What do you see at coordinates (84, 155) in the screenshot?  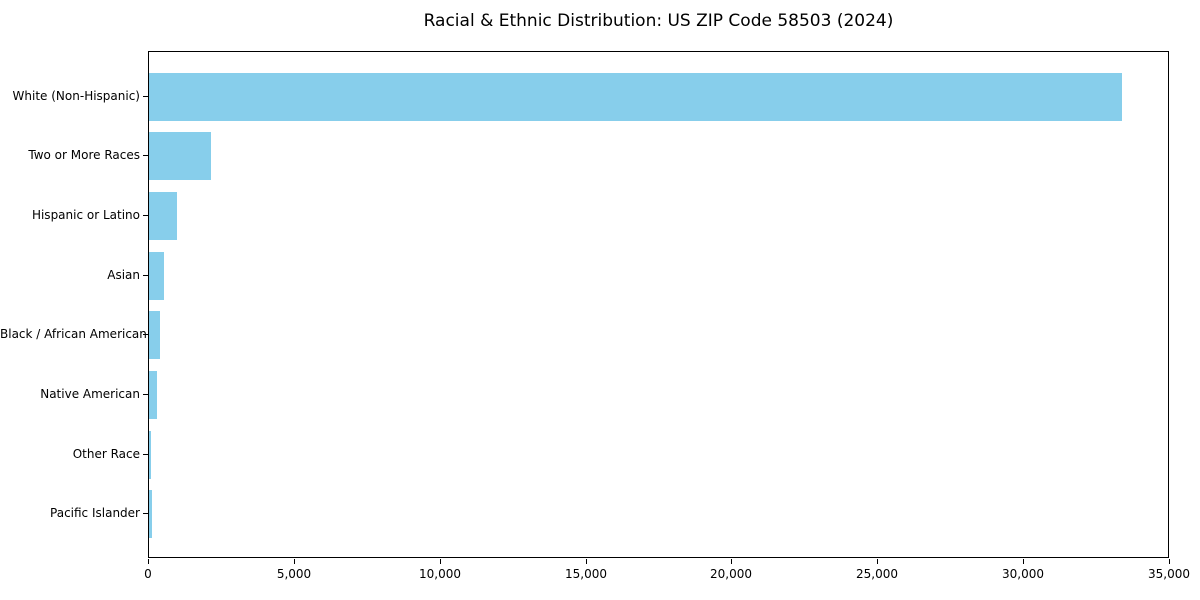 I see `y-tick-label: Two or More Races` at bounding box center [84, 155].